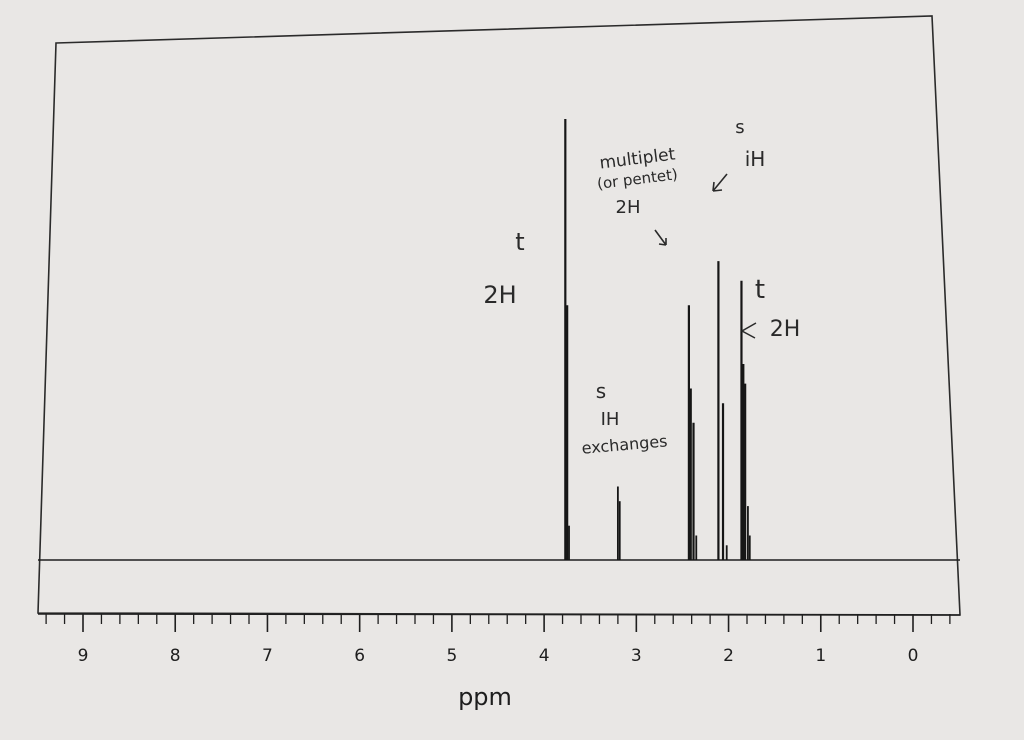  I want to click on annotation-s-top: s, so click(739, 127).